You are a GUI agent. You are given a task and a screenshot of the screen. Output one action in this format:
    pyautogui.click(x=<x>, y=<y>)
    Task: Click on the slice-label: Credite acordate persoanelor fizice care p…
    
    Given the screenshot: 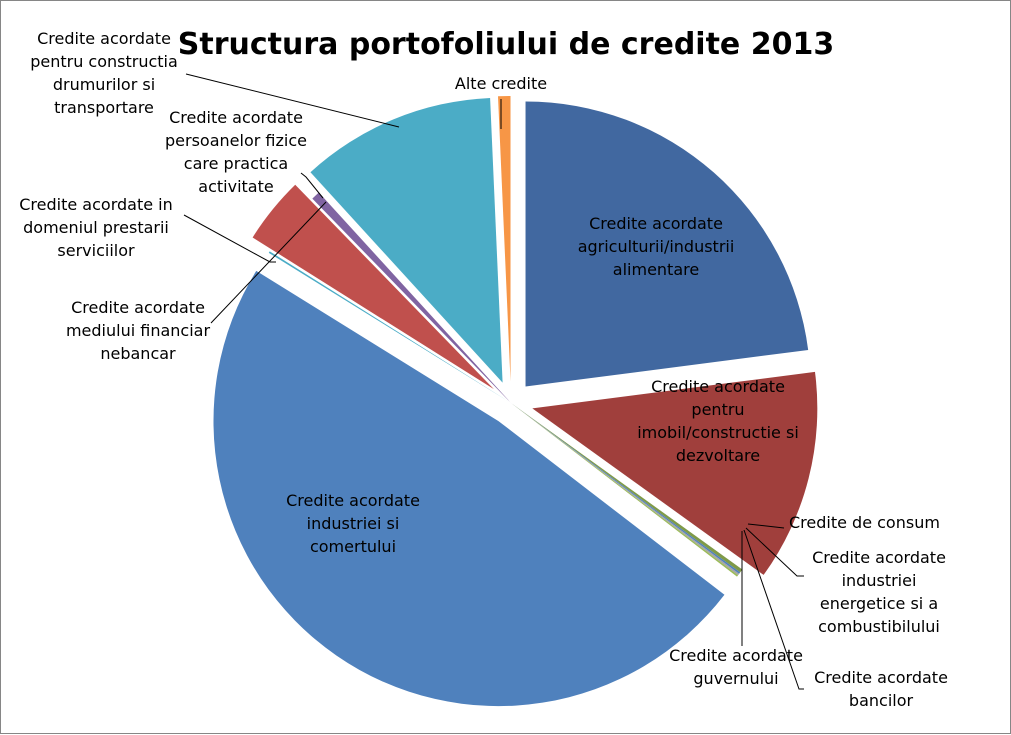 What is the action you would take?
    pyautogui.click(x=236, y=152)
    